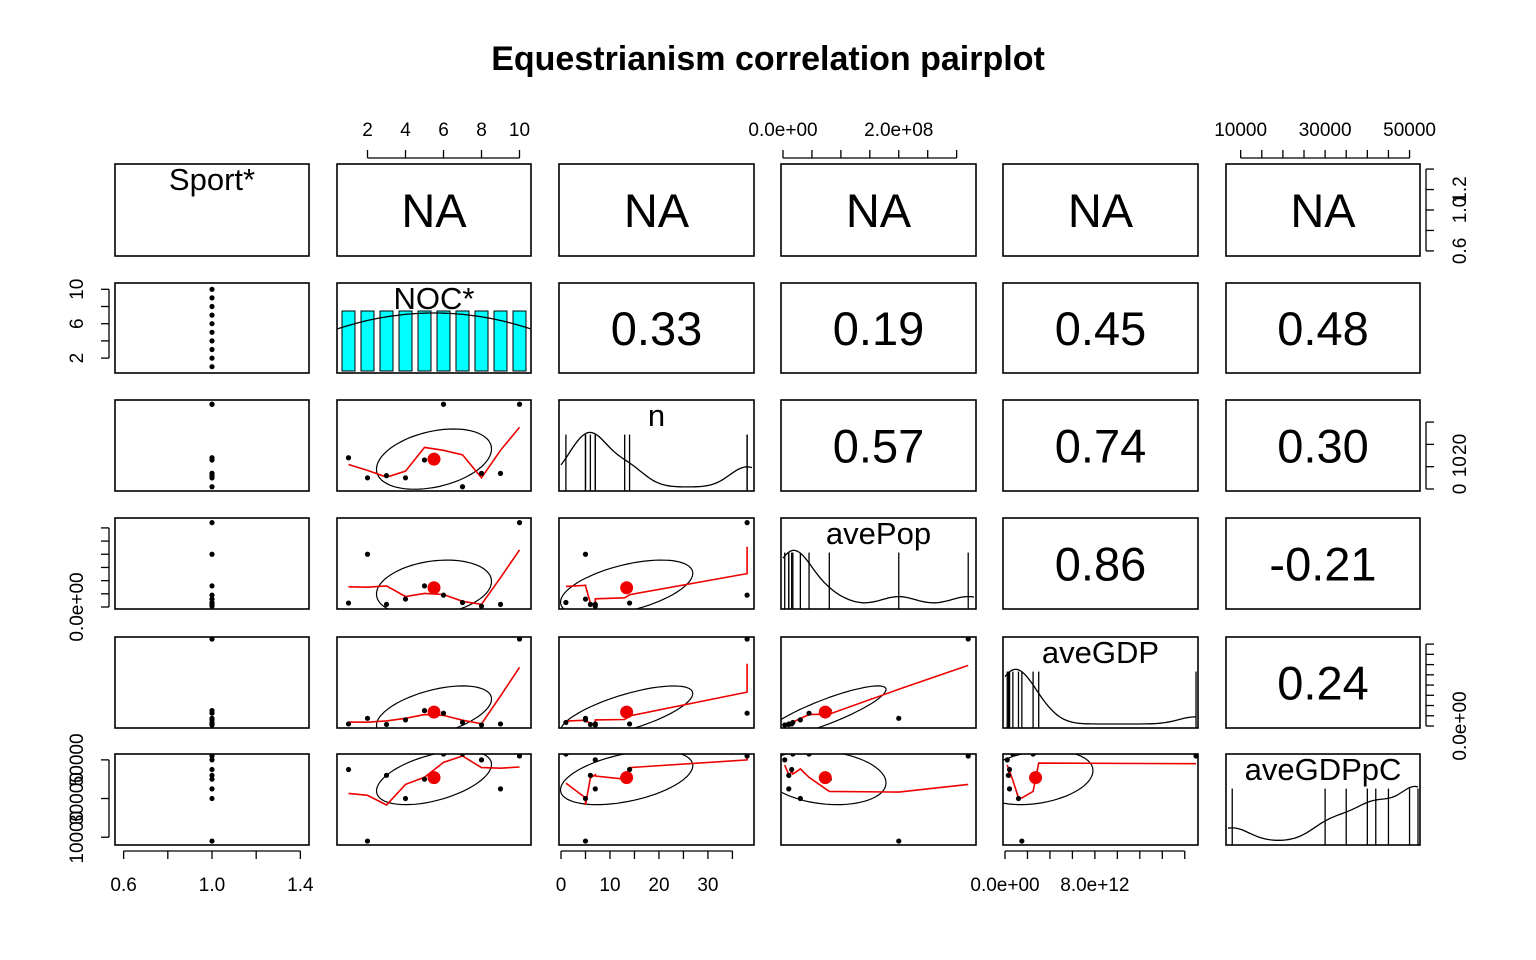 This screenshot has width=1536, height=960. I want to click on panel-aveGDP-Sport*, so click(212, 682).